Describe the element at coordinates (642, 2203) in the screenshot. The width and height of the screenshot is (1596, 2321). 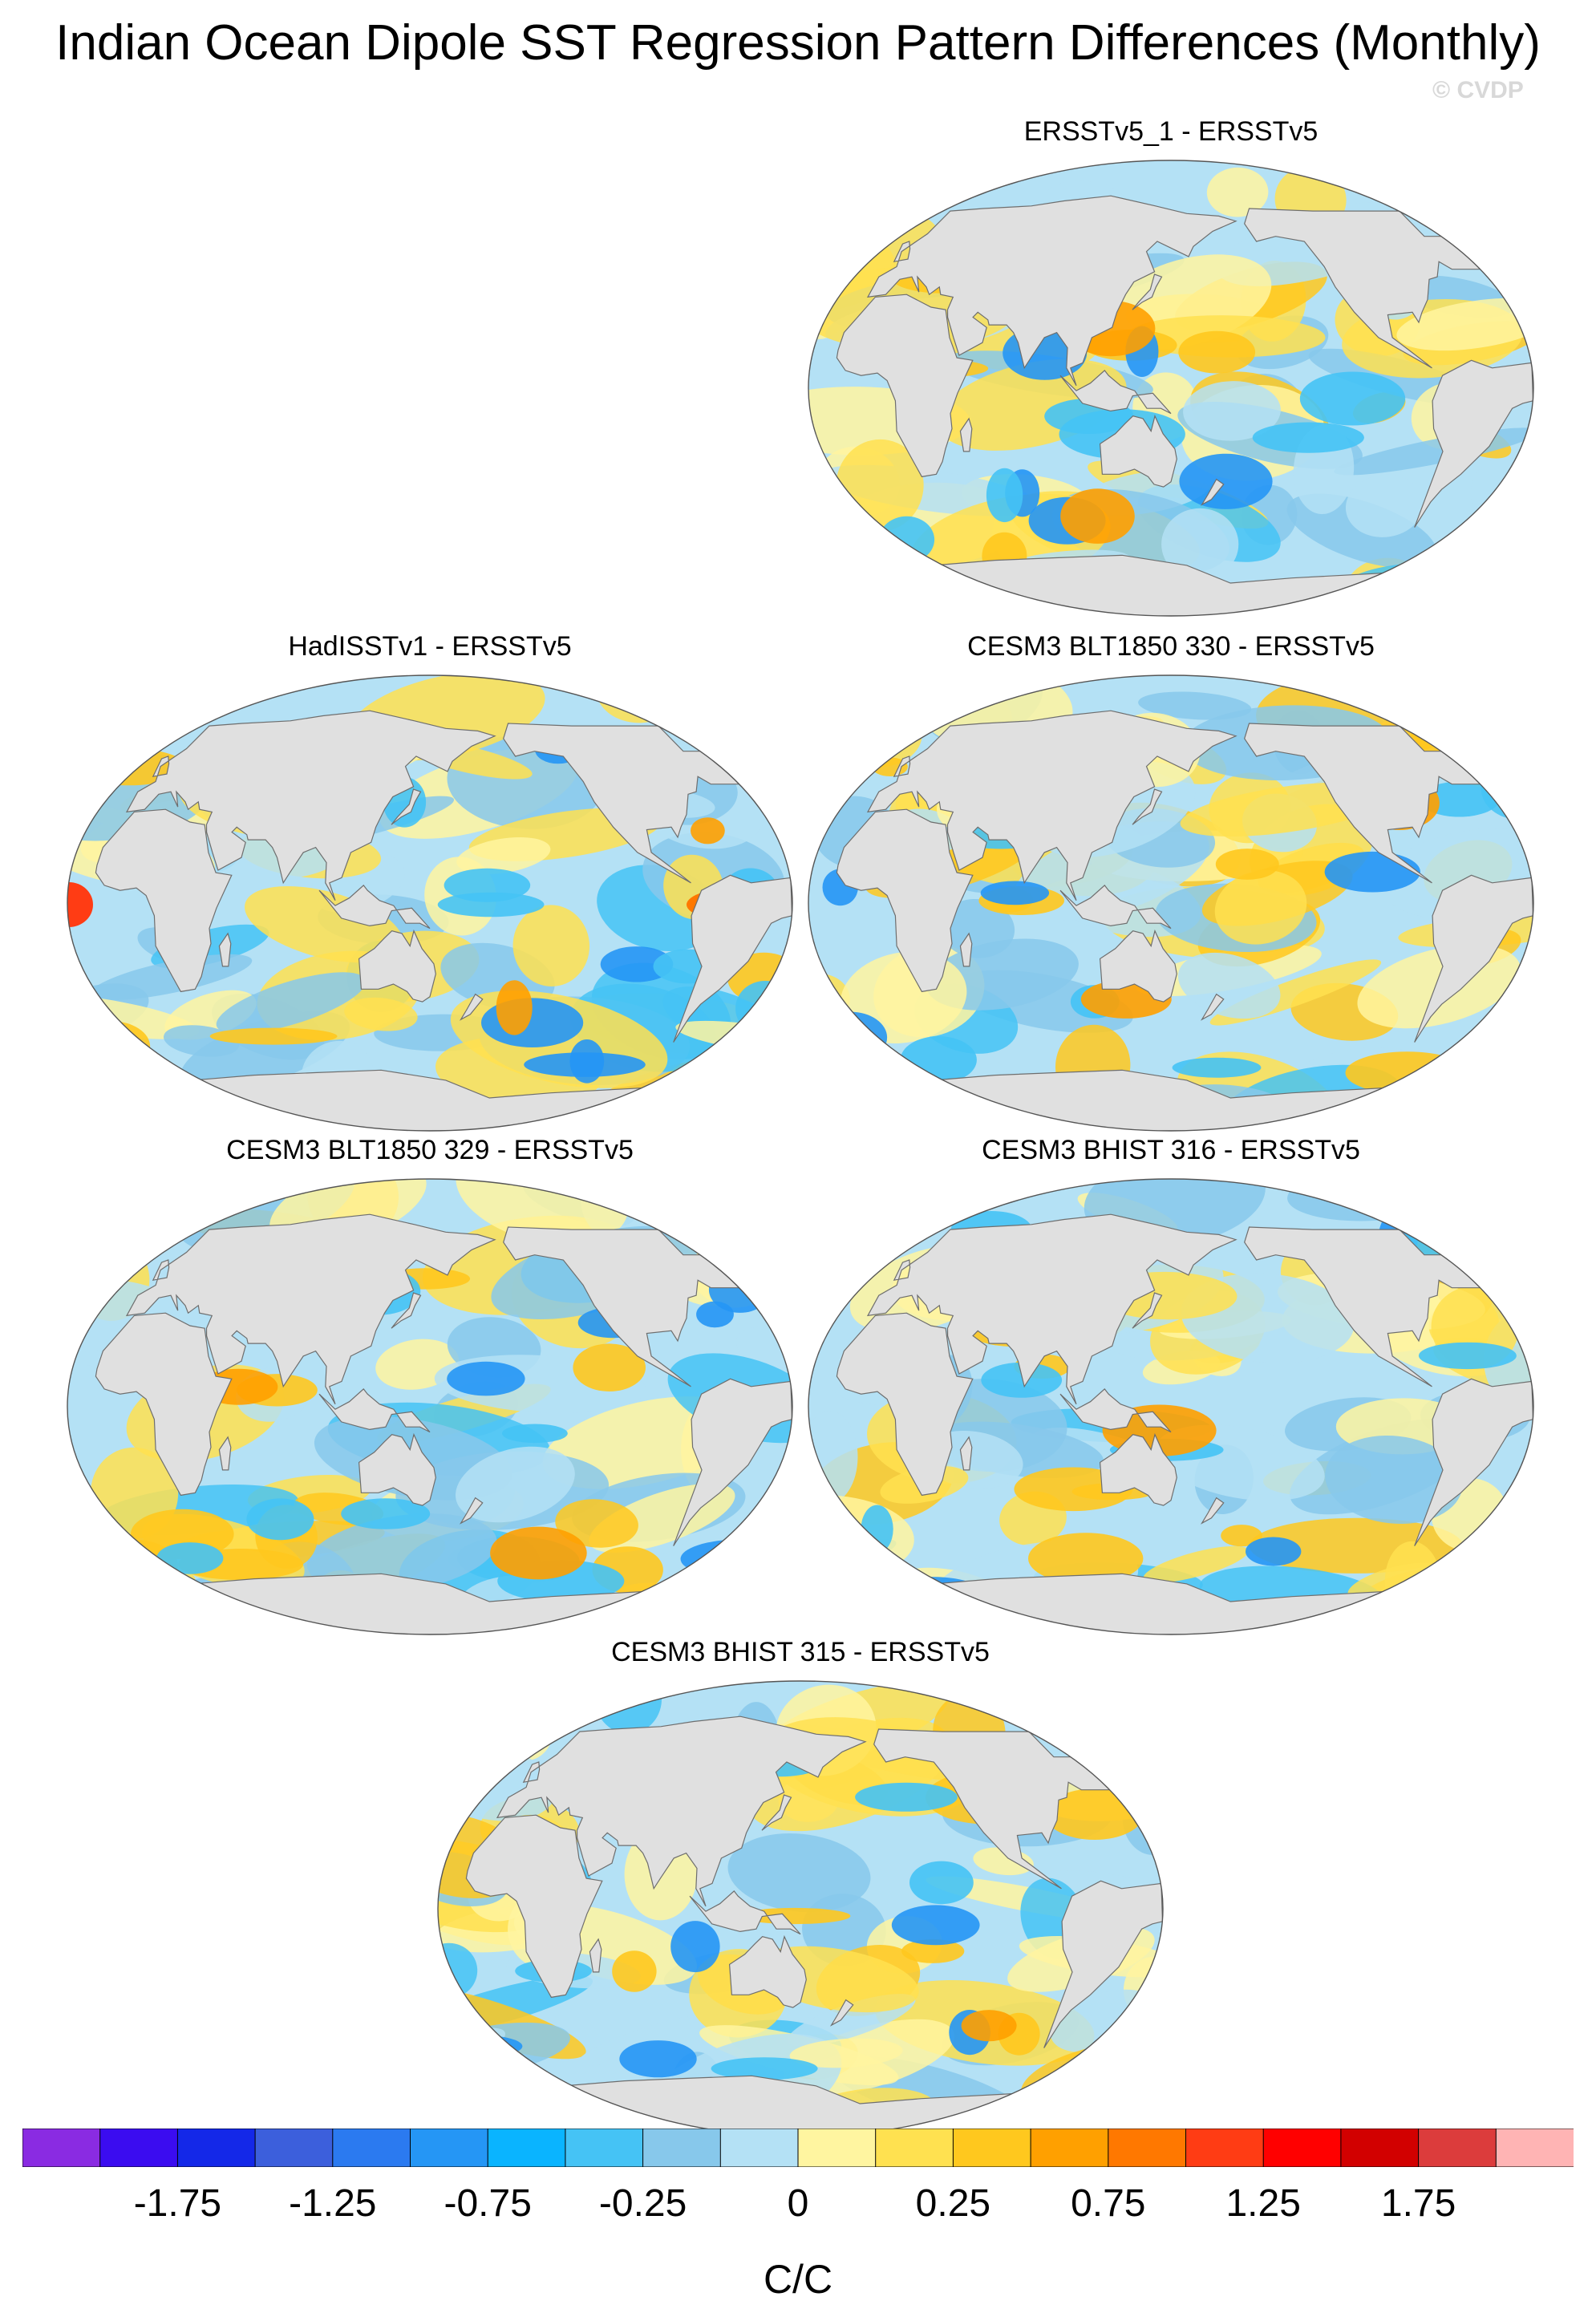
I see `colorbar-tick-label: -0.25` at that location.